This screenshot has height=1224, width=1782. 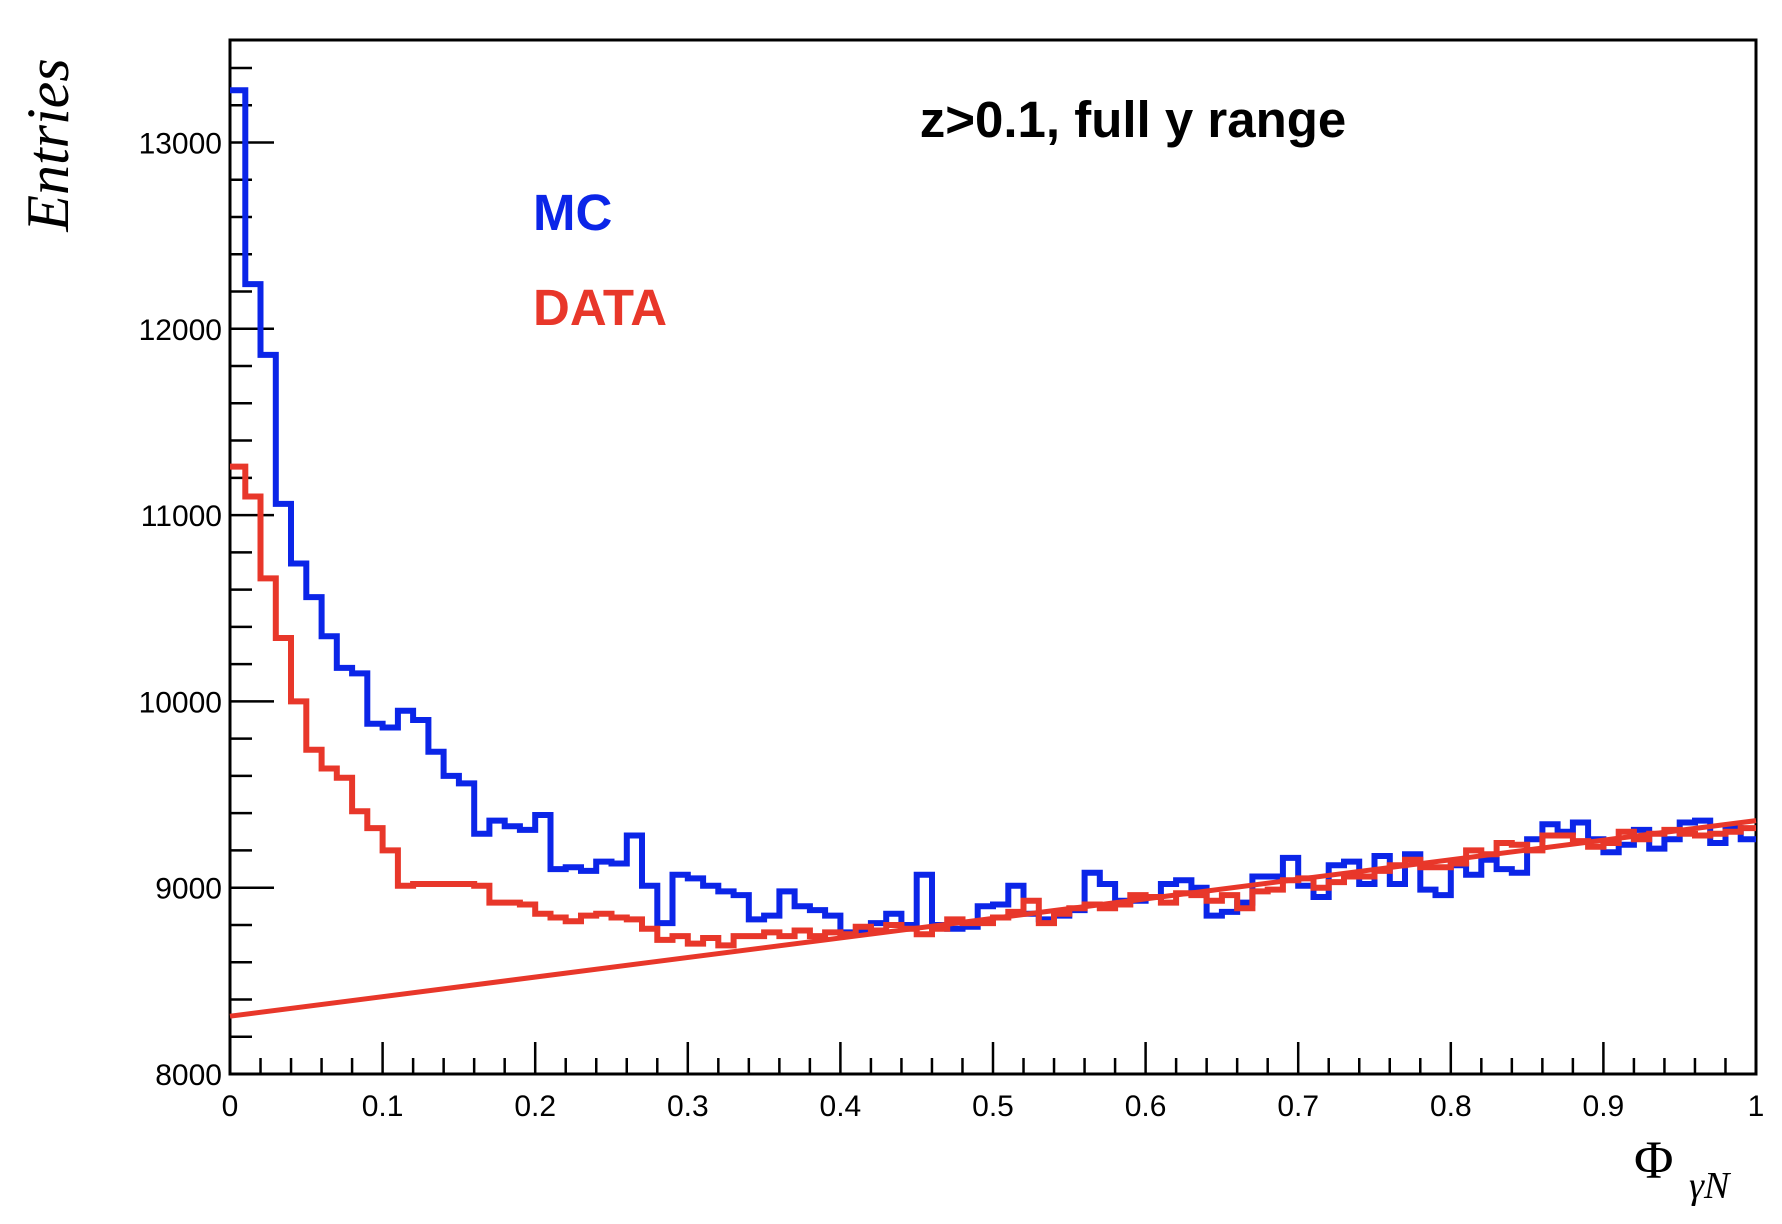 What do you see at coordinates (1710, 1186) in the screenshot?
I see `x-axis-title-sub: γN` at bounding box center [1710, 1186].